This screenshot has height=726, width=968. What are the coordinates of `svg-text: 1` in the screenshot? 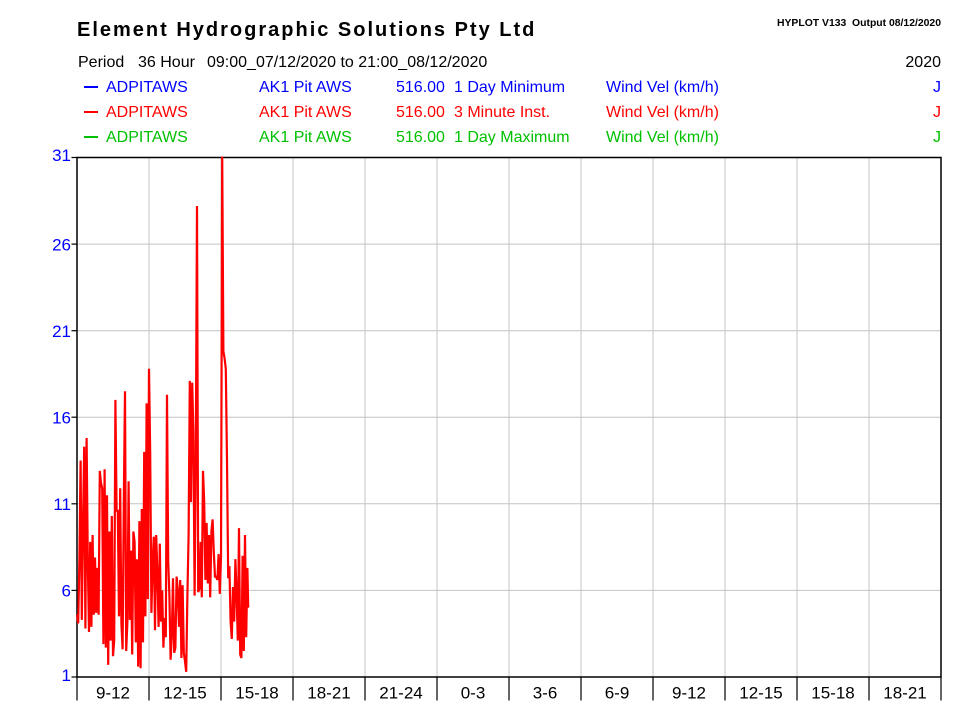 It's located at (66, 675).